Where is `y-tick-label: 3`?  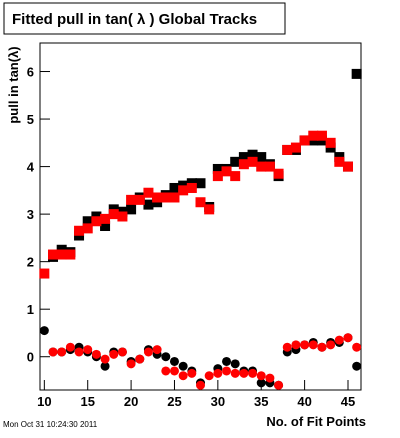
y-tick-label: 3 is located at coordinates (30, 214).